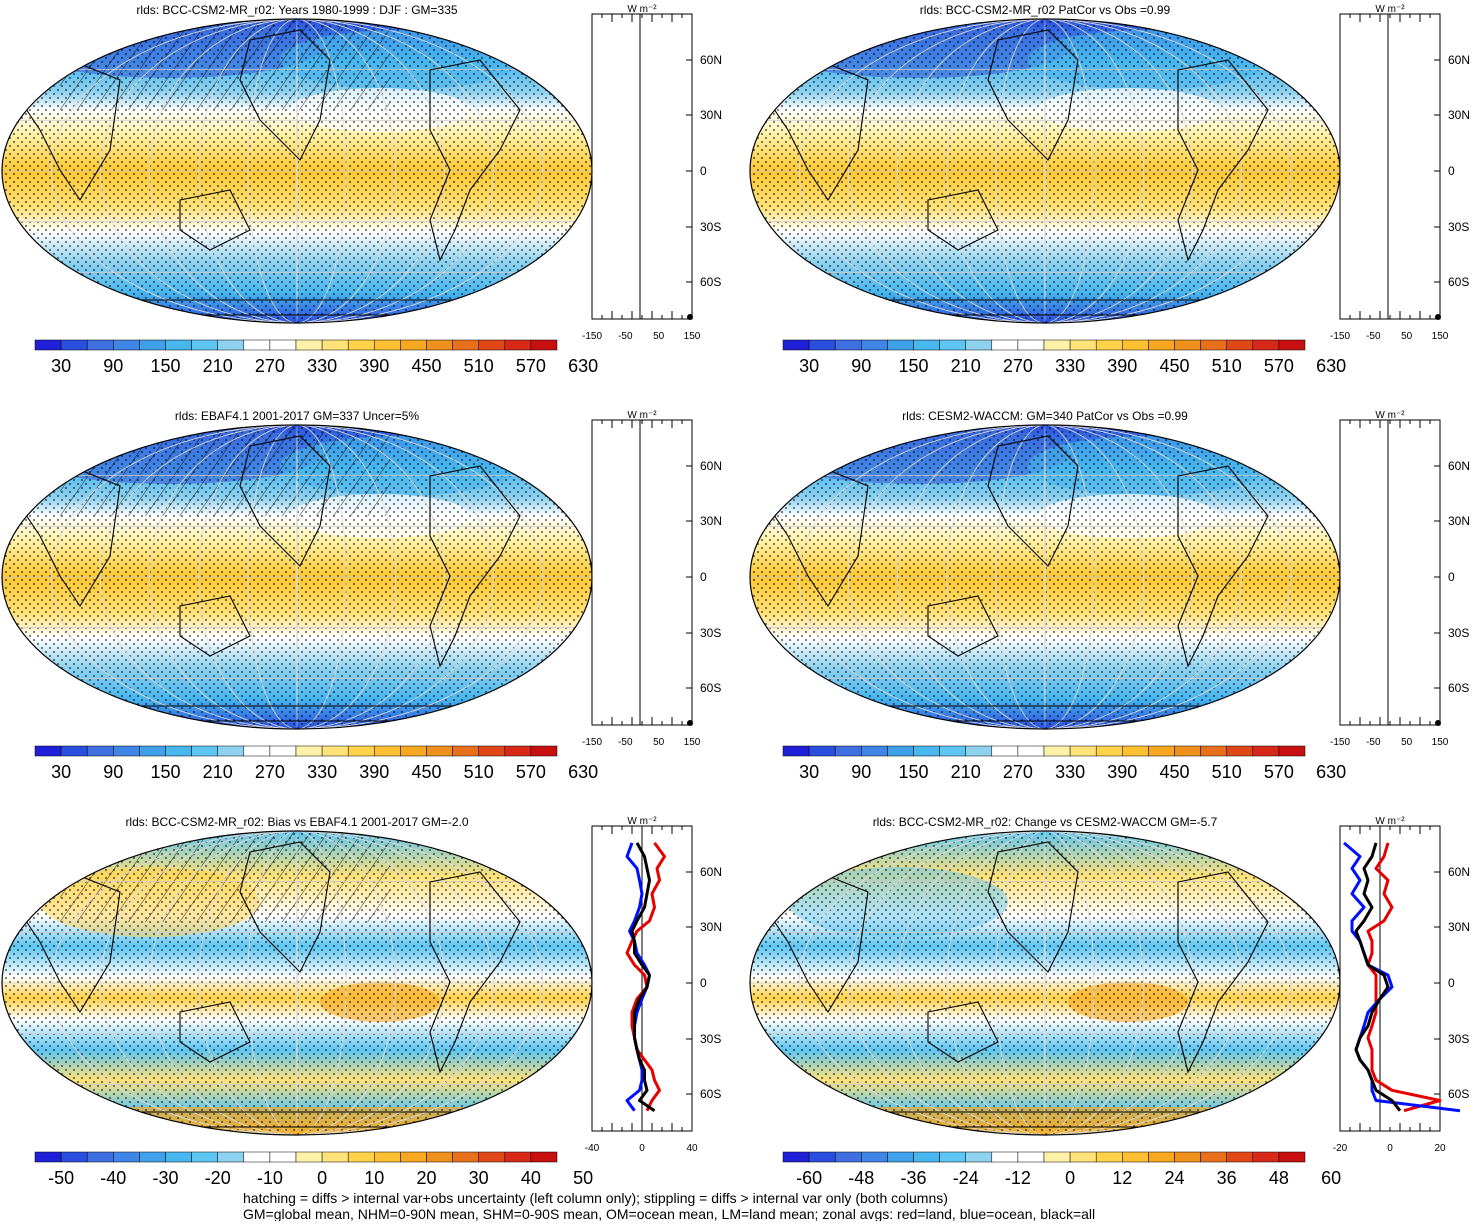 The image size is (1483, 1226). I want to click on colorbar-label: 150, so click(913, 366).